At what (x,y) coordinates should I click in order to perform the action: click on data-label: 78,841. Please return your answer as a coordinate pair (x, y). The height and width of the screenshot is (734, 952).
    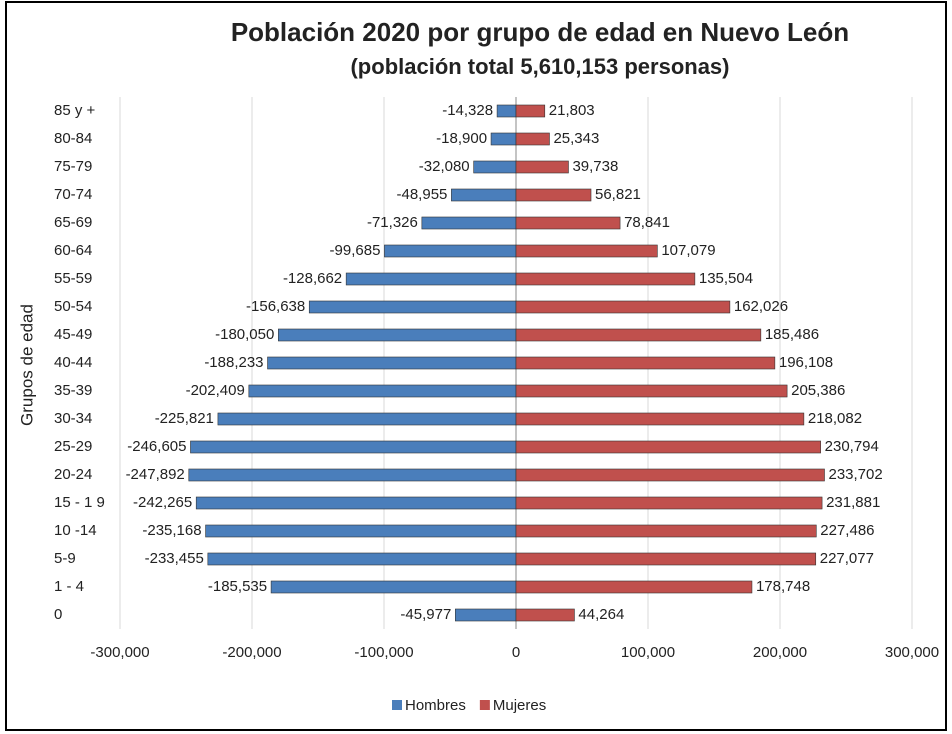
    Looking at the image, I should click on (647, 222).